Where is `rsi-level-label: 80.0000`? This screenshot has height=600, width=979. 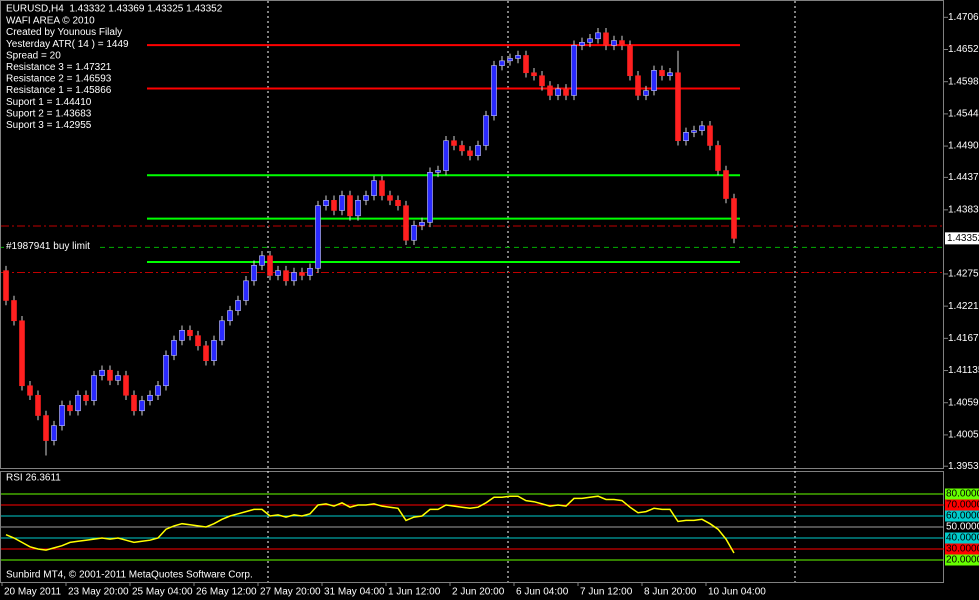
rsi-level-label: 80.0000 is located at coordinates (962, 494).